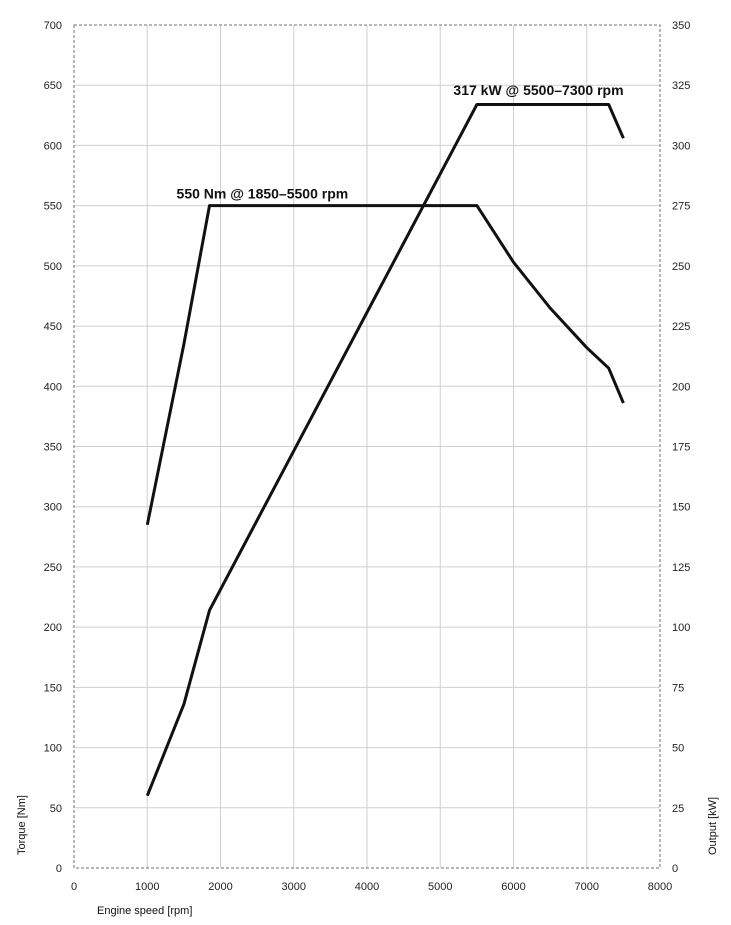 Image resolution: width=731 pixels, height=925 pixels. What do you see at coordinates (681, 508) in the screenshot?
I see `y2-tick-label: 150` at bounding box center [681, 508].